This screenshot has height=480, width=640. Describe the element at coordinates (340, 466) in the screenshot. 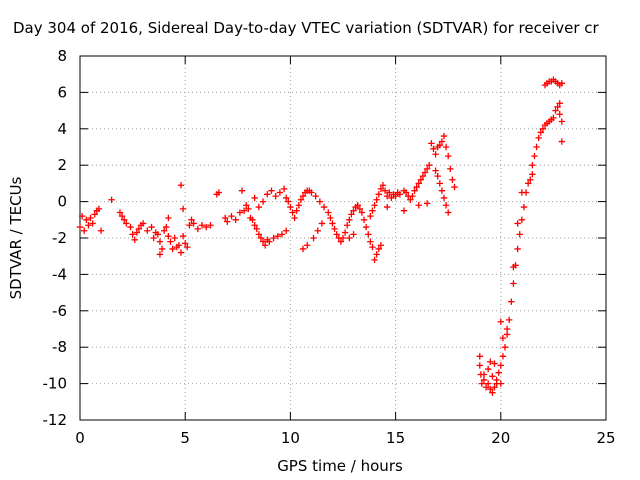

I see `x-axis-label: GPS time / hours` at that location.